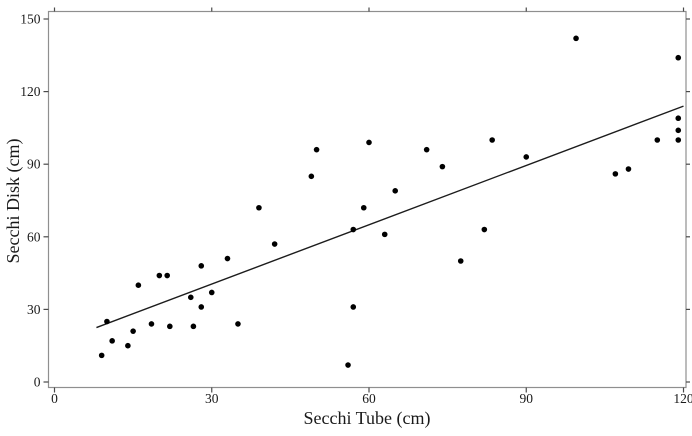 This screenshot has width=692, height=436. Describe the element at coordinates (369, 398) in the screenshot. I see `x-tick-label: 60` at that location.